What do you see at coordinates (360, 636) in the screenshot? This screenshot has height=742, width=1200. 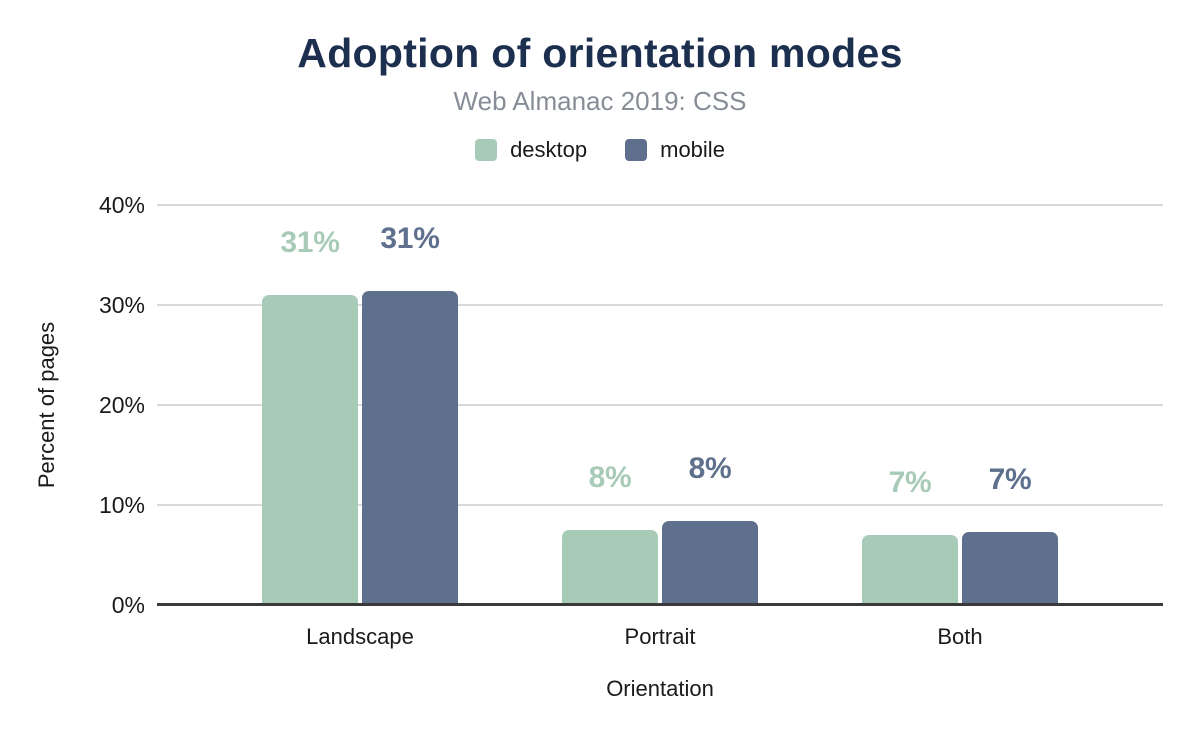 I see `x-category-label-landscape: Landscape` at bounding box center [360, 636].